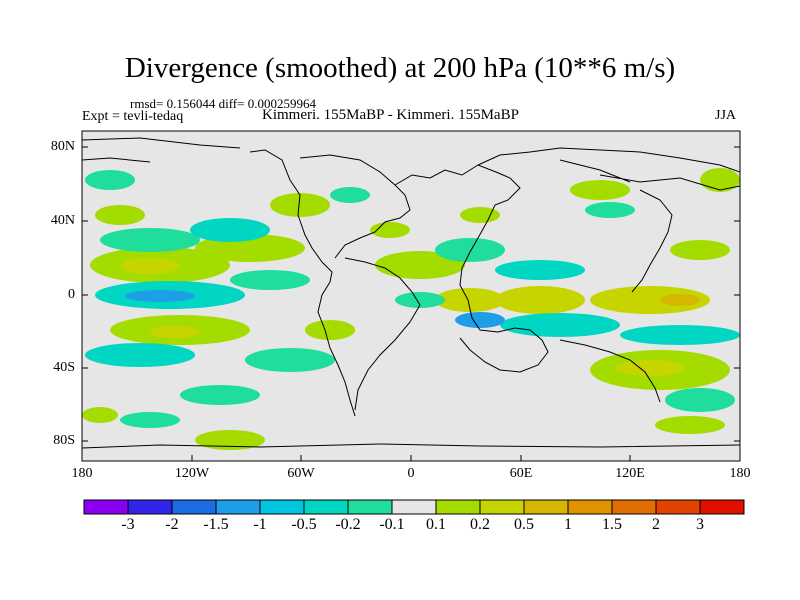  Describe the element at coordinates (216, 524) in the screenshot. I see `colorbar-label: -1.5` at that location.